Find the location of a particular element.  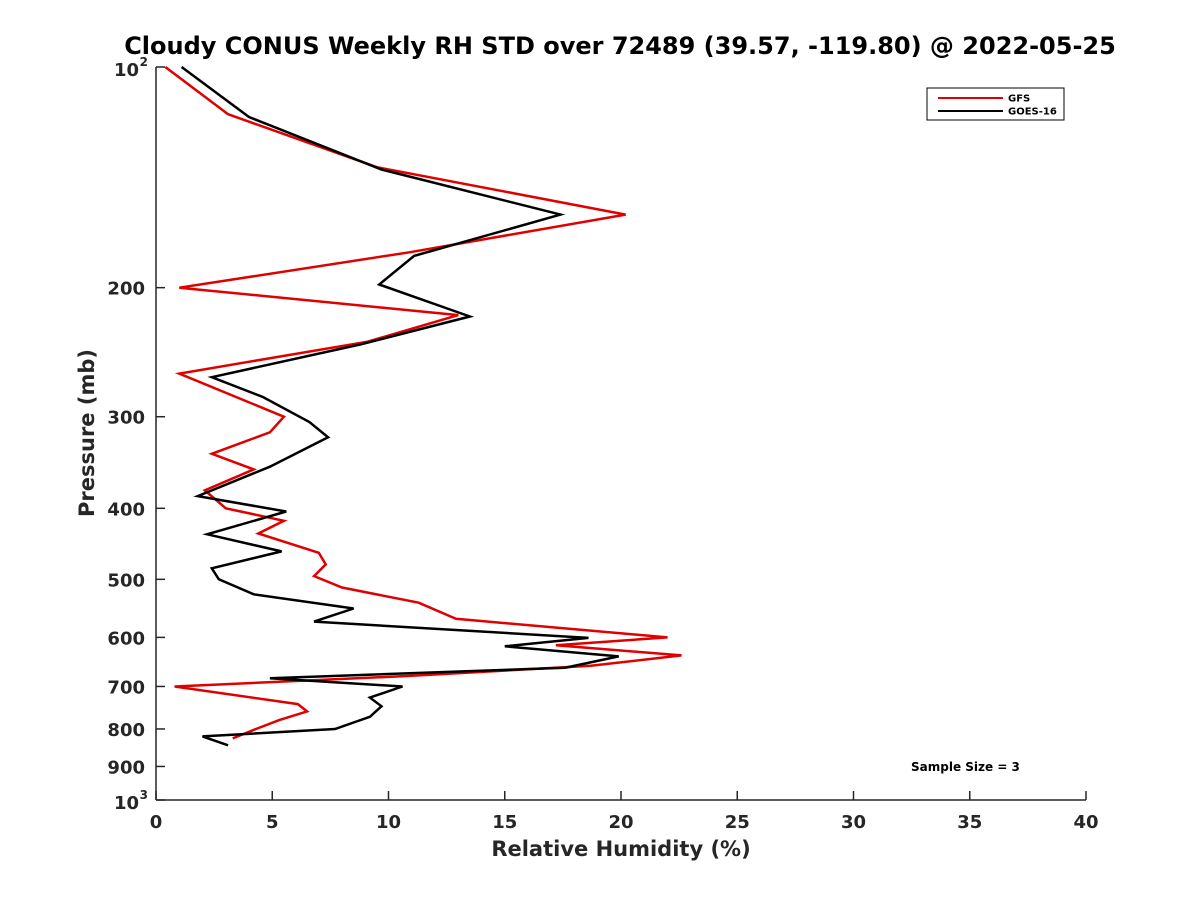

y-tick-label-exponent: 3 is located at coordinates (144, 795).